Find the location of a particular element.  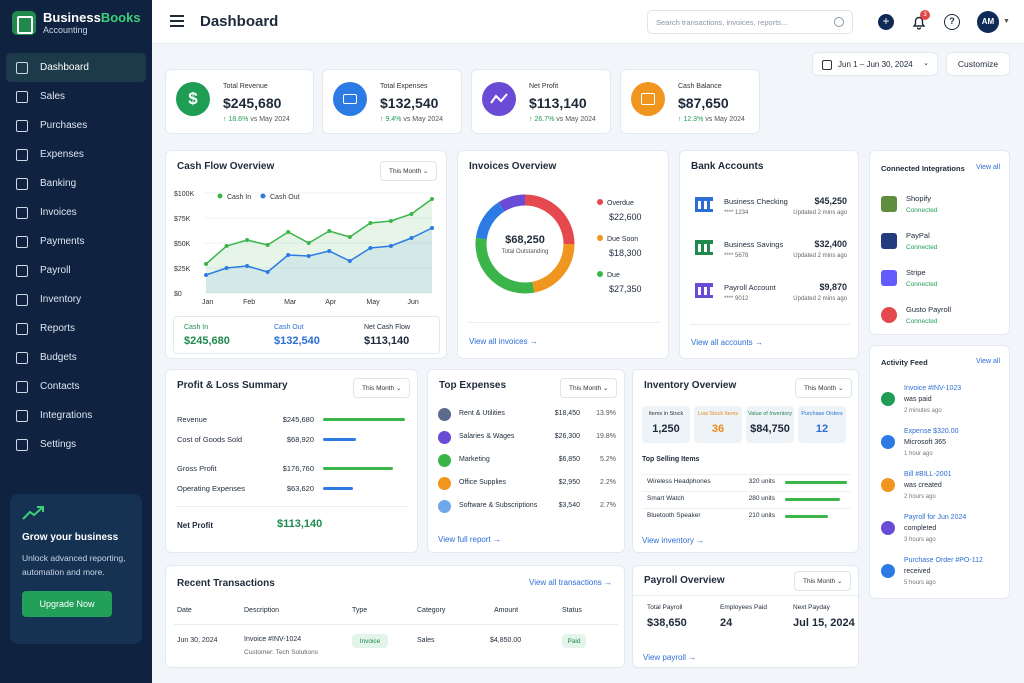

view-all-transactions-link: View all transactions → is located at coordinates (570, 582).